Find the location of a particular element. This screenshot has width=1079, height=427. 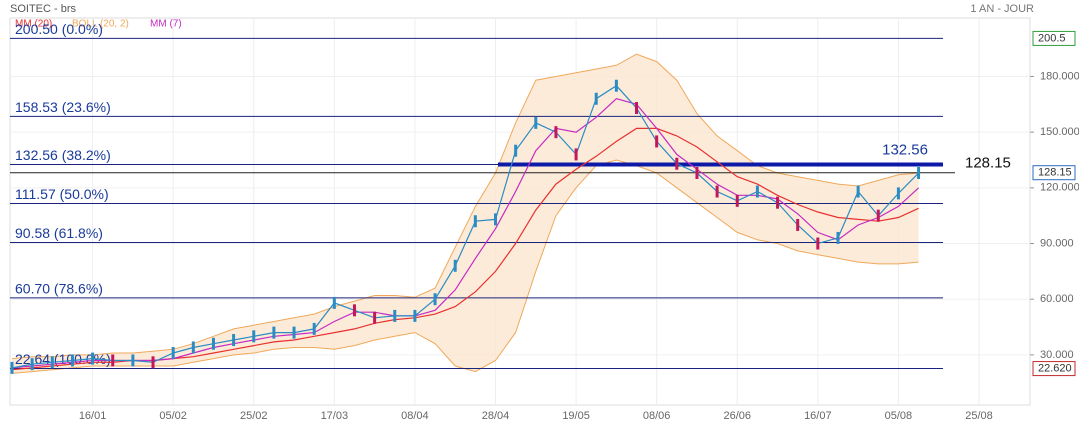

x-tick-label: 16/07 is located at coordinates (818, 416).